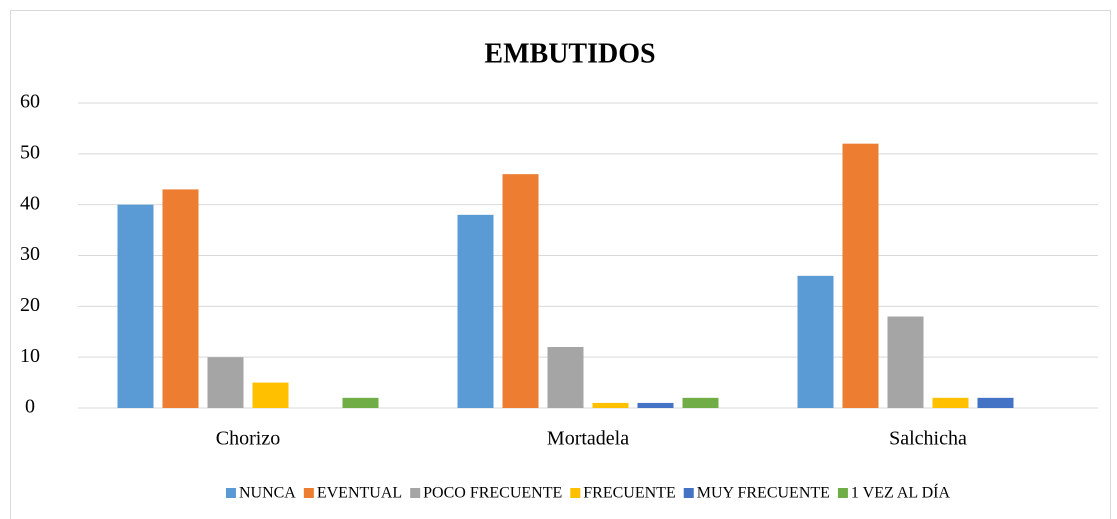 The image size is (1117, 519). What do you see at coordinates (492, 493) in the screenshot?
I see `legend-label: POCO FRECUENTE` at bounding box center [492, 493].